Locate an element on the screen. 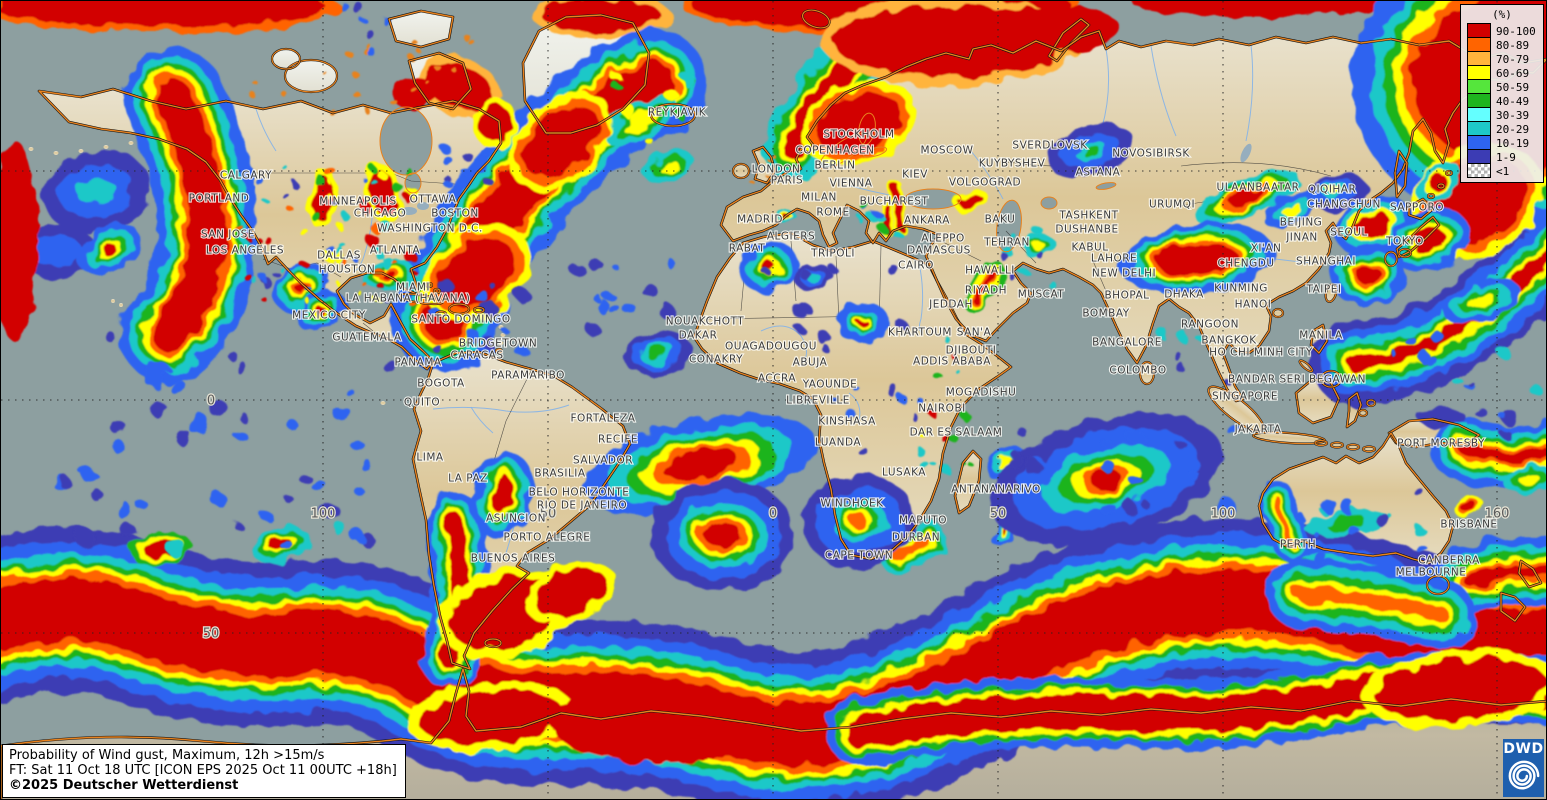 The width and height of the screenshot is (1547, 800). legend-label: 90-100 is located at coordinates (1516, 31).